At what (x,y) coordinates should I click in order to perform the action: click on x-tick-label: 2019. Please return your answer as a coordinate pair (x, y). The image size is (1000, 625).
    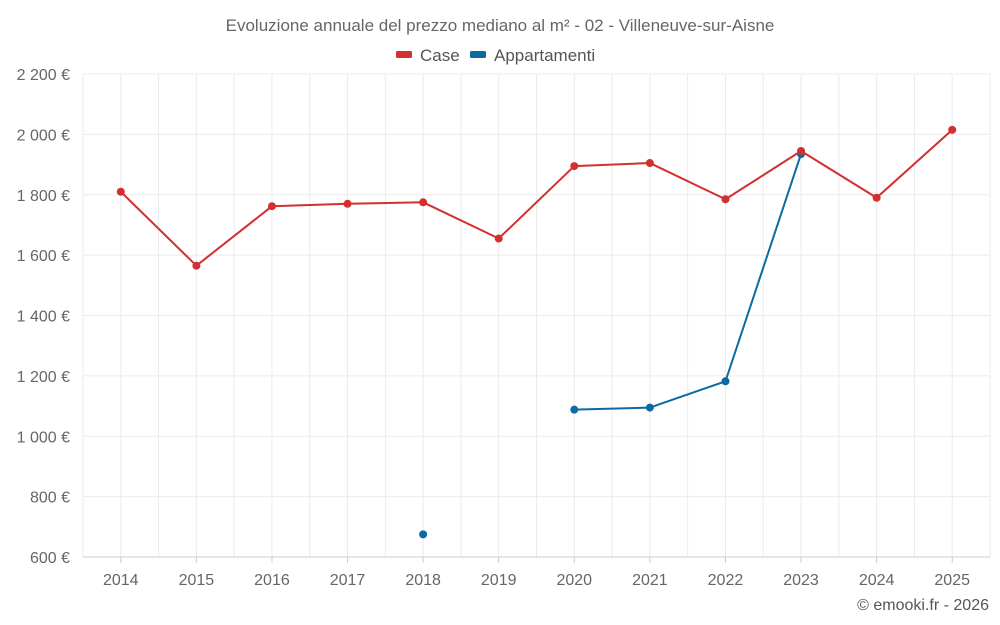
    Looking at the image, I should click on (499, 580).